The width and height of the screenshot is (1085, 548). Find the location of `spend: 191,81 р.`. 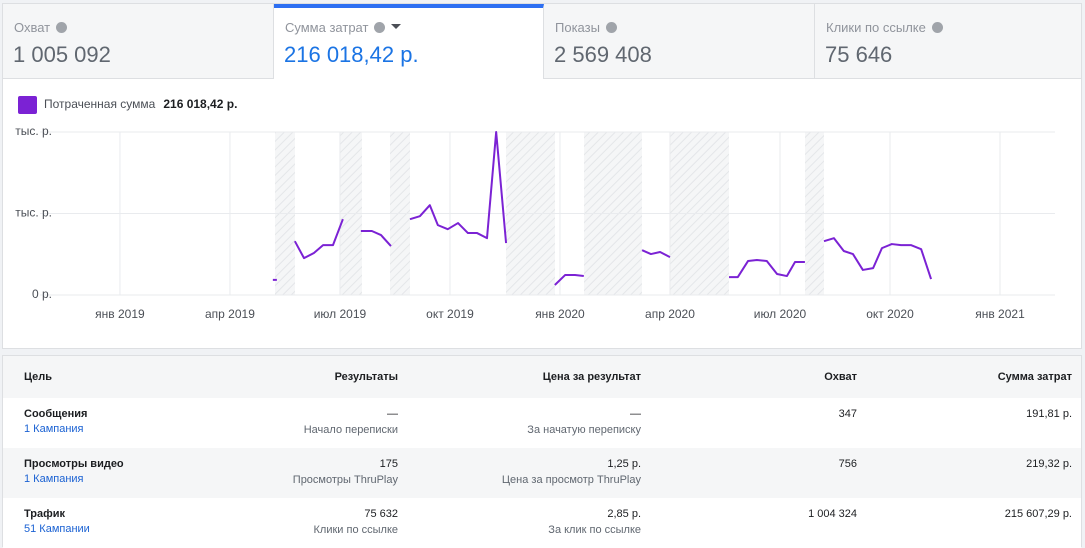

spend: 191,81 р. is located at coordinates (1049, 414).